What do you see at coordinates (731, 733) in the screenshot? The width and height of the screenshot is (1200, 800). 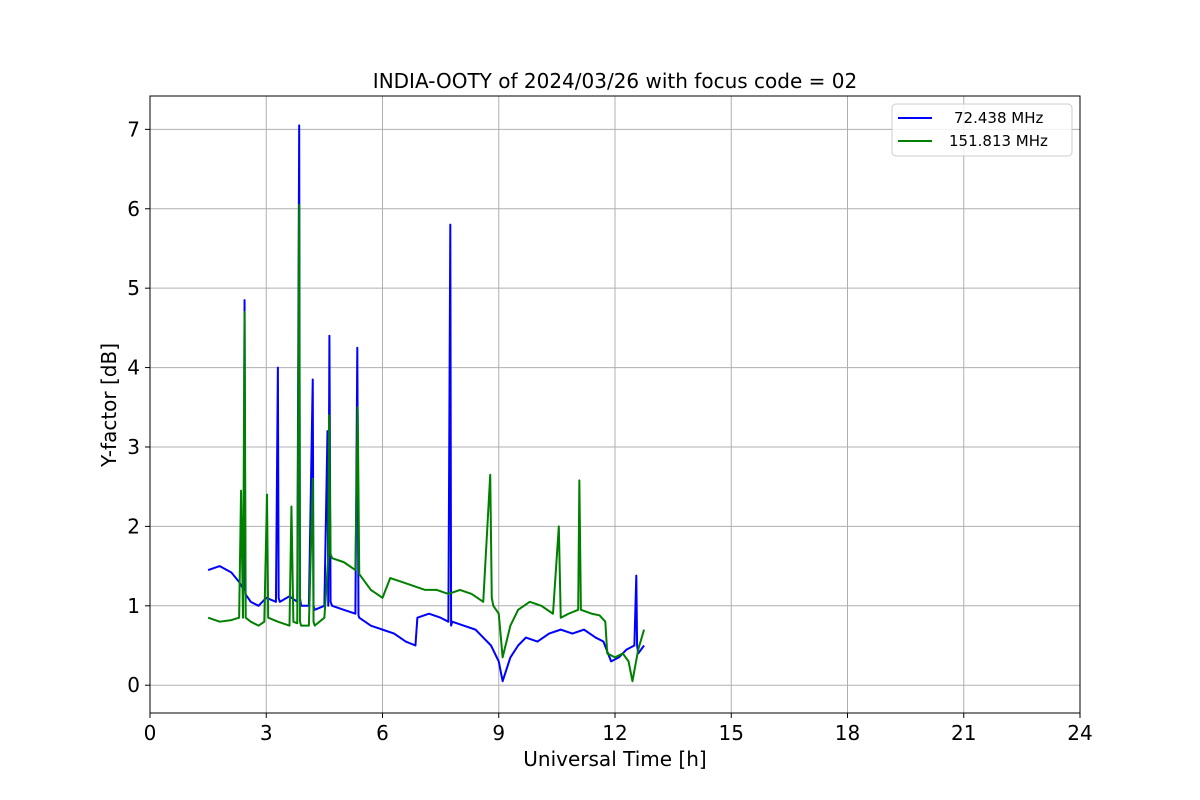 I see `x-tick-label: 15` at bounding box center [731, 733].